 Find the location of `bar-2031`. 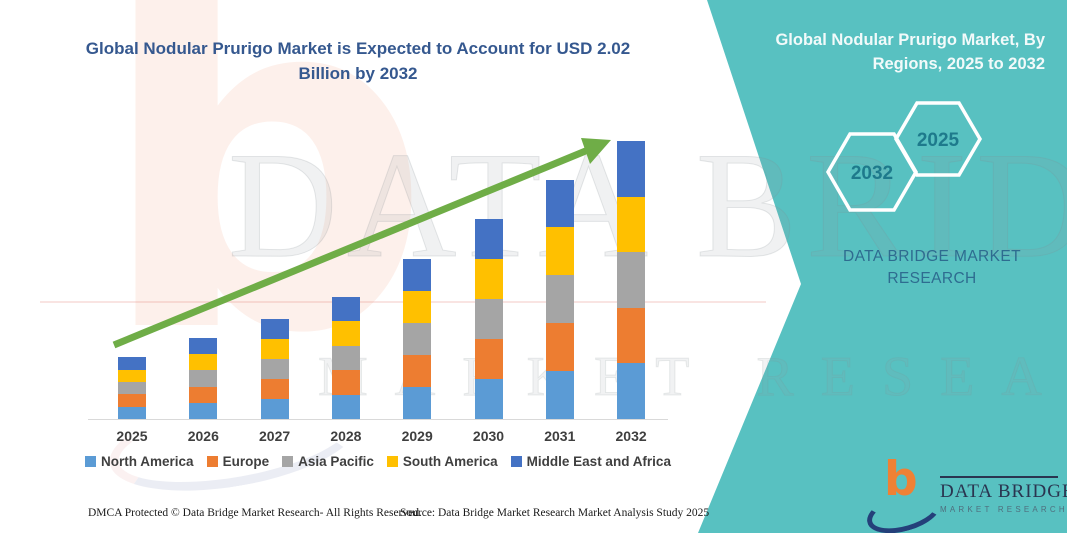

bar-2031 is located at coordinates (559, 299).